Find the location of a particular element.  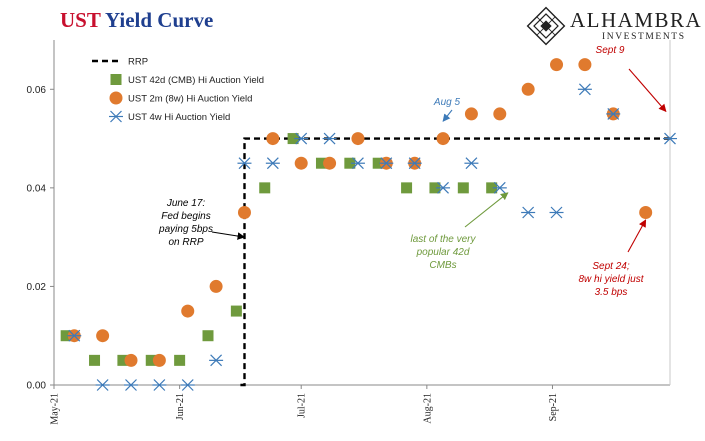

y-tick-label: 0.02 is located at coordinates (37, 287).